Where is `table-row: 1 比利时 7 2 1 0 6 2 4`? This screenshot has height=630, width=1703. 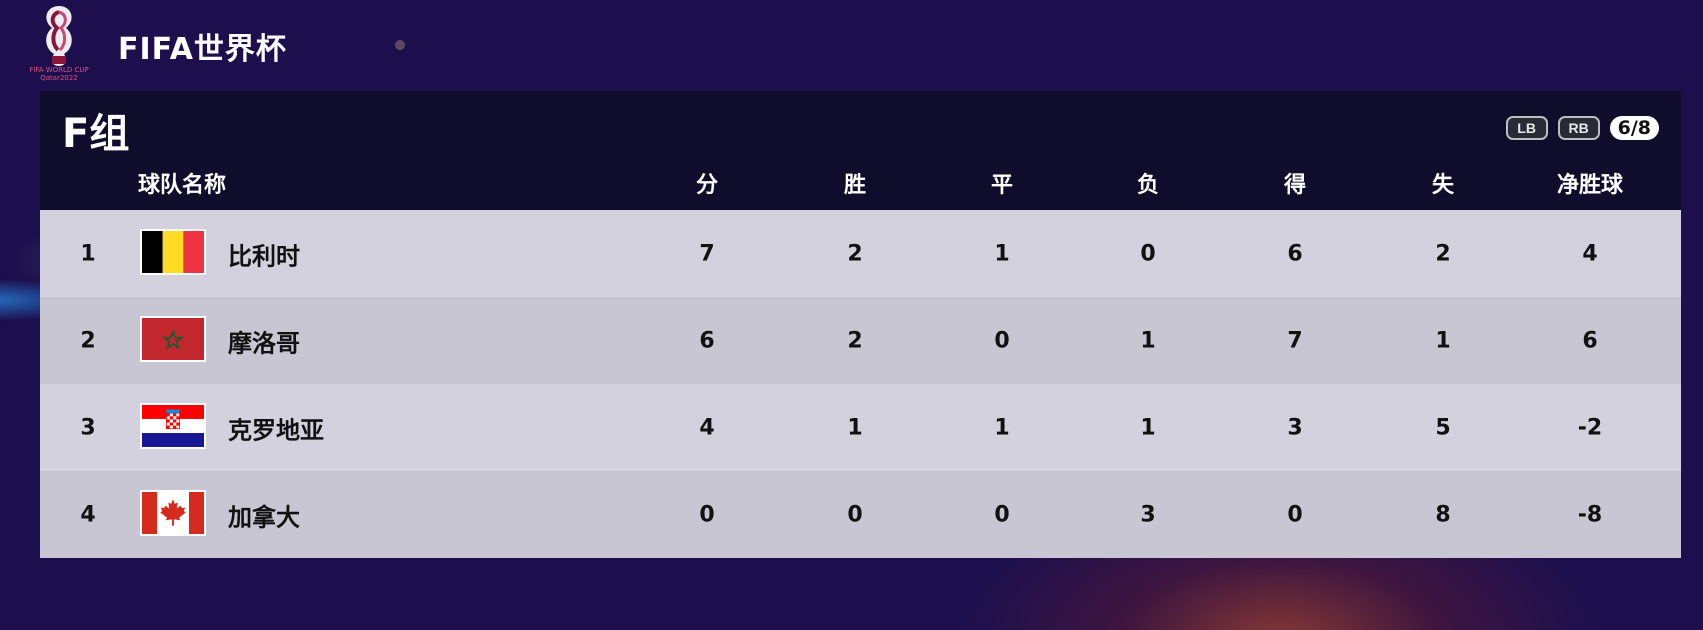
table-row: 1 比利时 7 2 1 0 6 2 4 is located at coordinates (860, 253).